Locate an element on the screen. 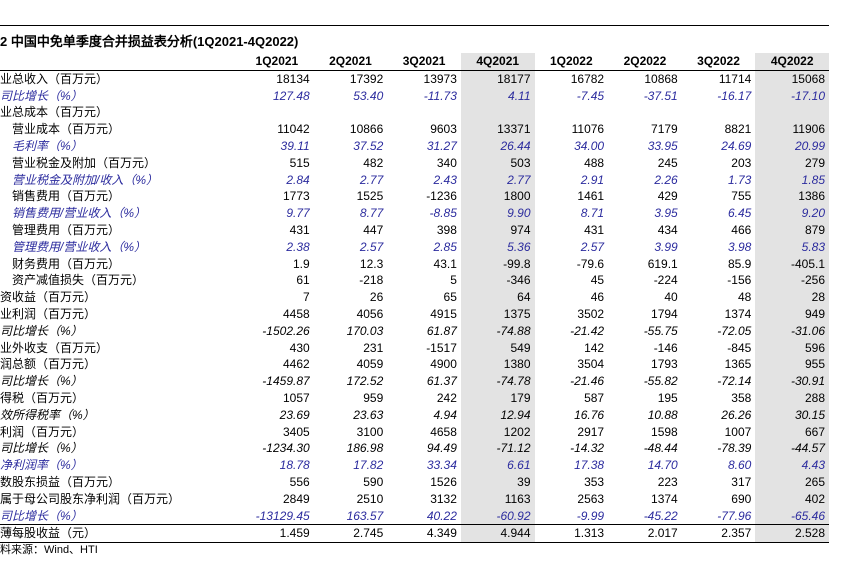 The image size is (851, 580). value-cell: 10866 is located at coordinates (366, 129).